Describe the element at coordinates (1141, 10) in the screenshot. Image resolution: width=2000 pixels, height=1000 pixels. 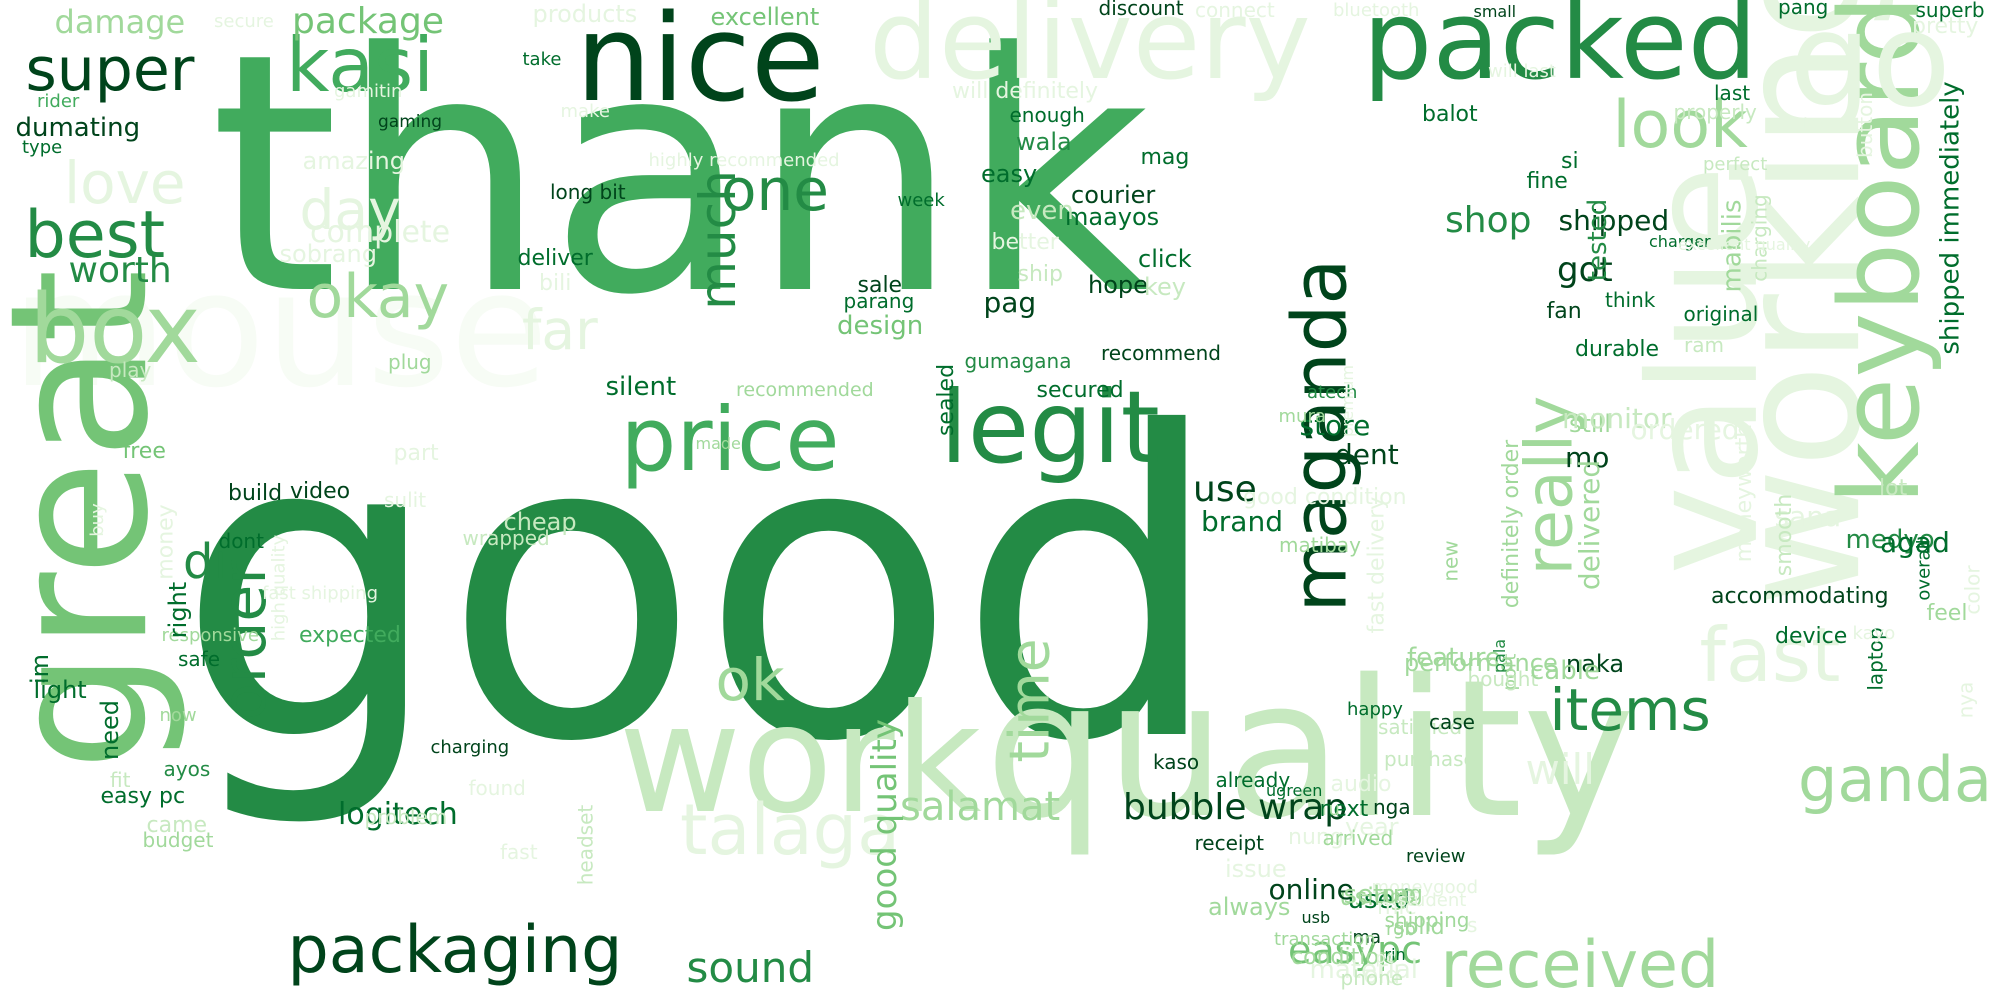
I see `cloud-word: discount` at that location.